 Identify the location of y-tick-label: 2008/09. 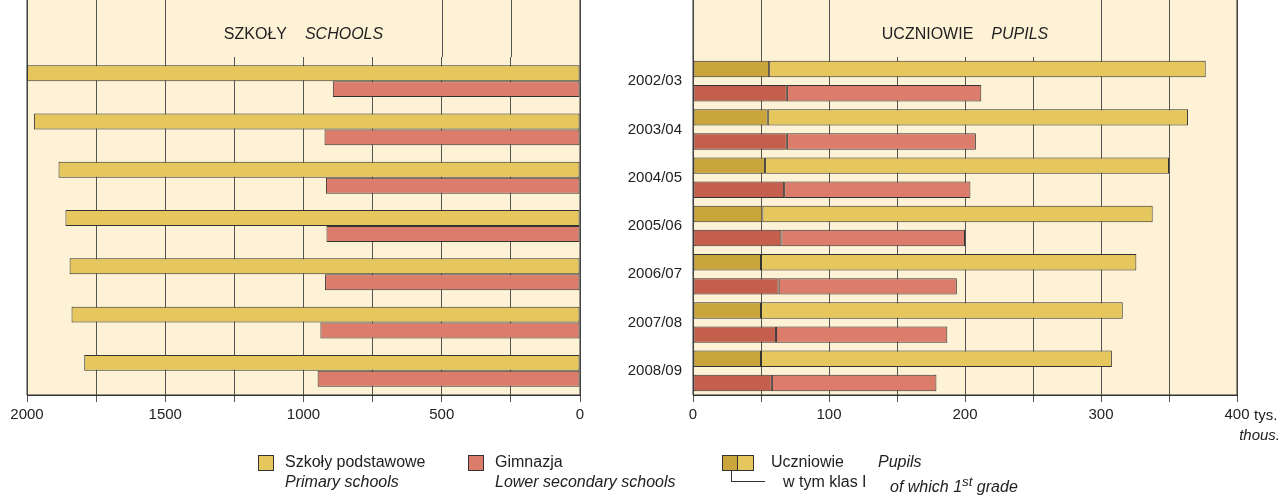
(655, 369).